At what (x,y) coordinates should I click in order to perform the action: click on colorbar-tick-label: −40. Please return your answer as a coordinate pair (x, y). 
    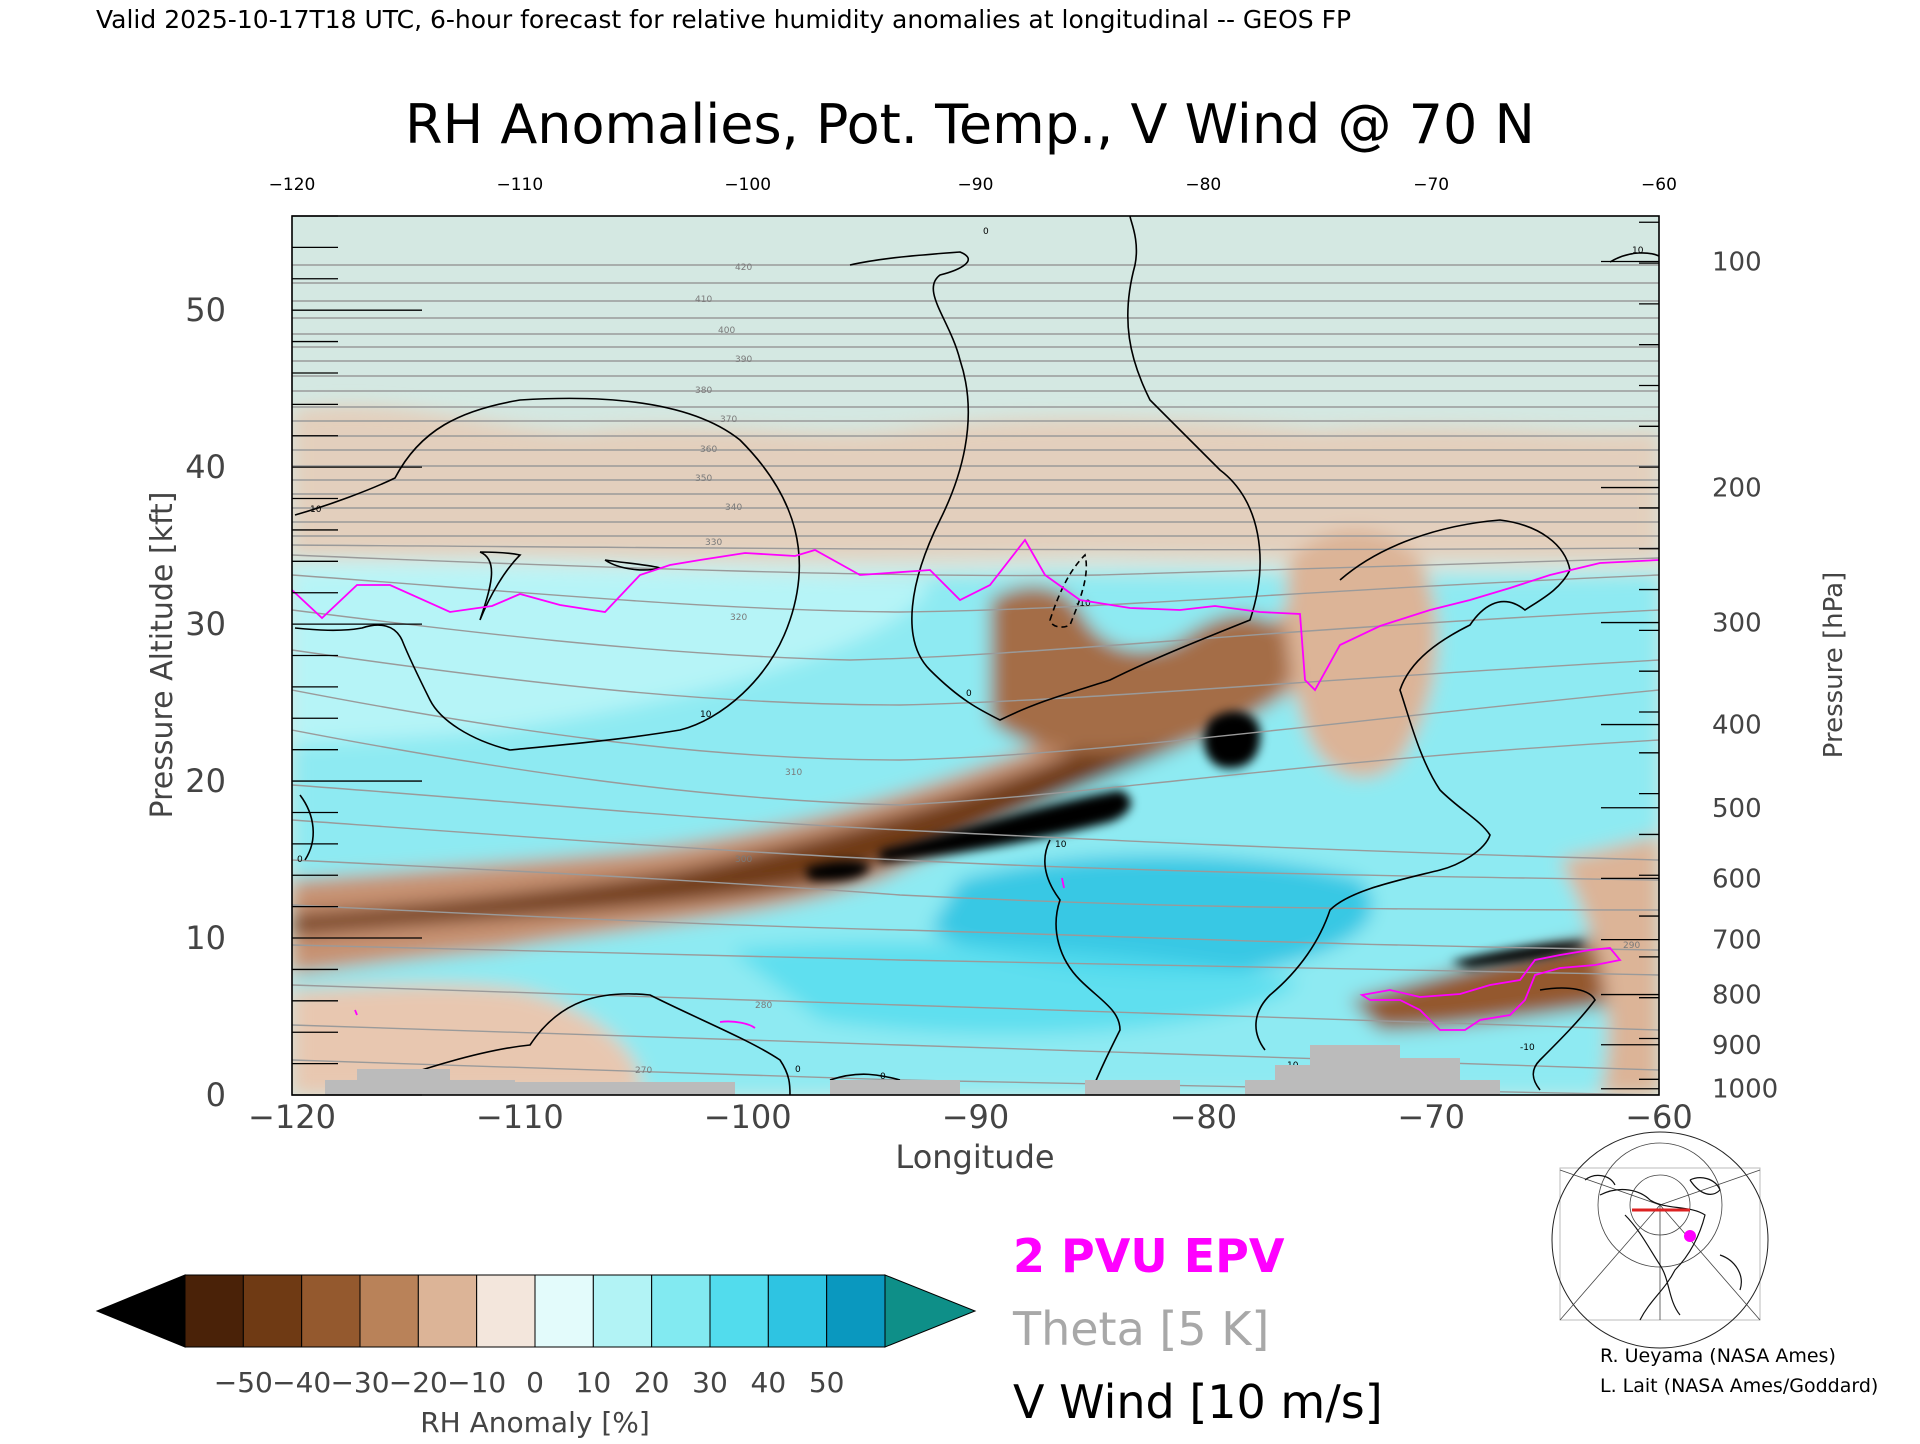
    Looking at the image, I should click on (301, 1382).